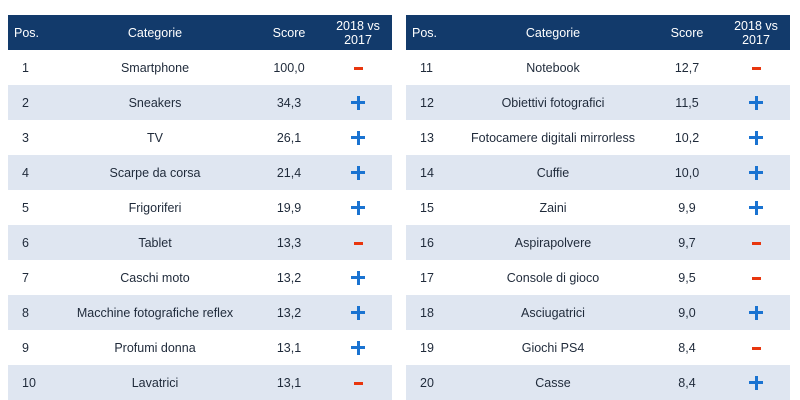 Image resolution: width=800 pixels, height=400 pixels. Describe the element at coordinates (553, 242) in the screenshot. I see `row-category: Aspirapolvere` at that location.